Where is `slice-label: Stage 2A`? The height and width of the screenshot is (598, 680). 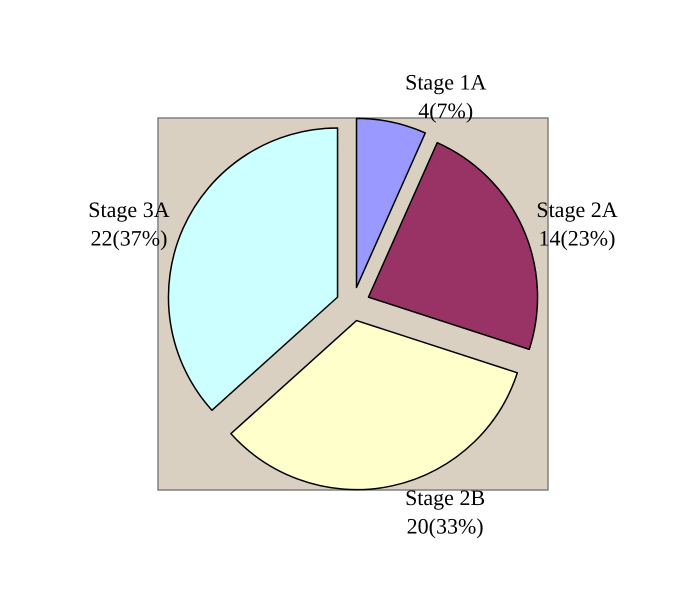
slice-label: Stage 2A is located at coordinates (577, 209).